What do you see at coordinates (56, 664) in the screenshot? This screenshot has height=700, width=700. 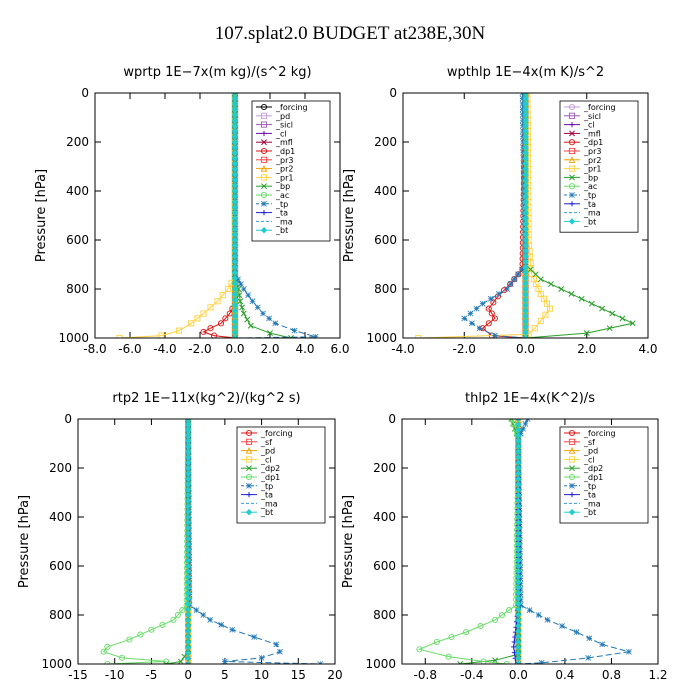 I see `rtp2-ytick-label: 1000` at bounding box center [56, 664].